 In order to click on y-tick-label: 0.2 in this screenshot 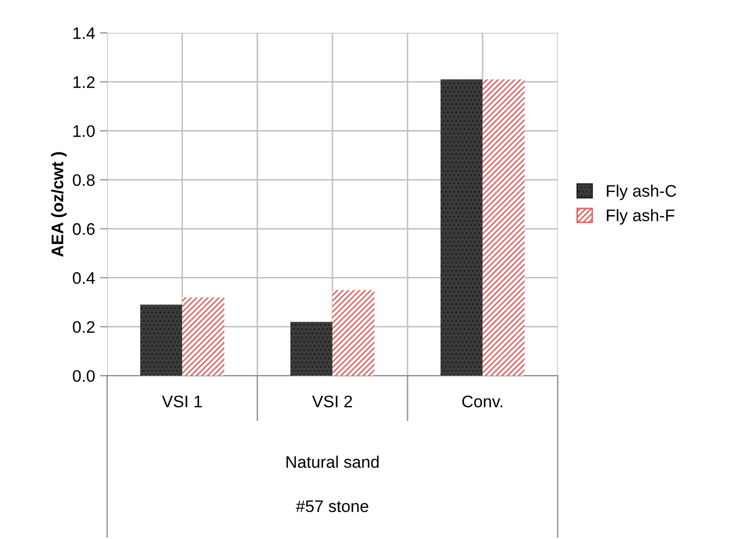, I will do `click(83, 327)`.